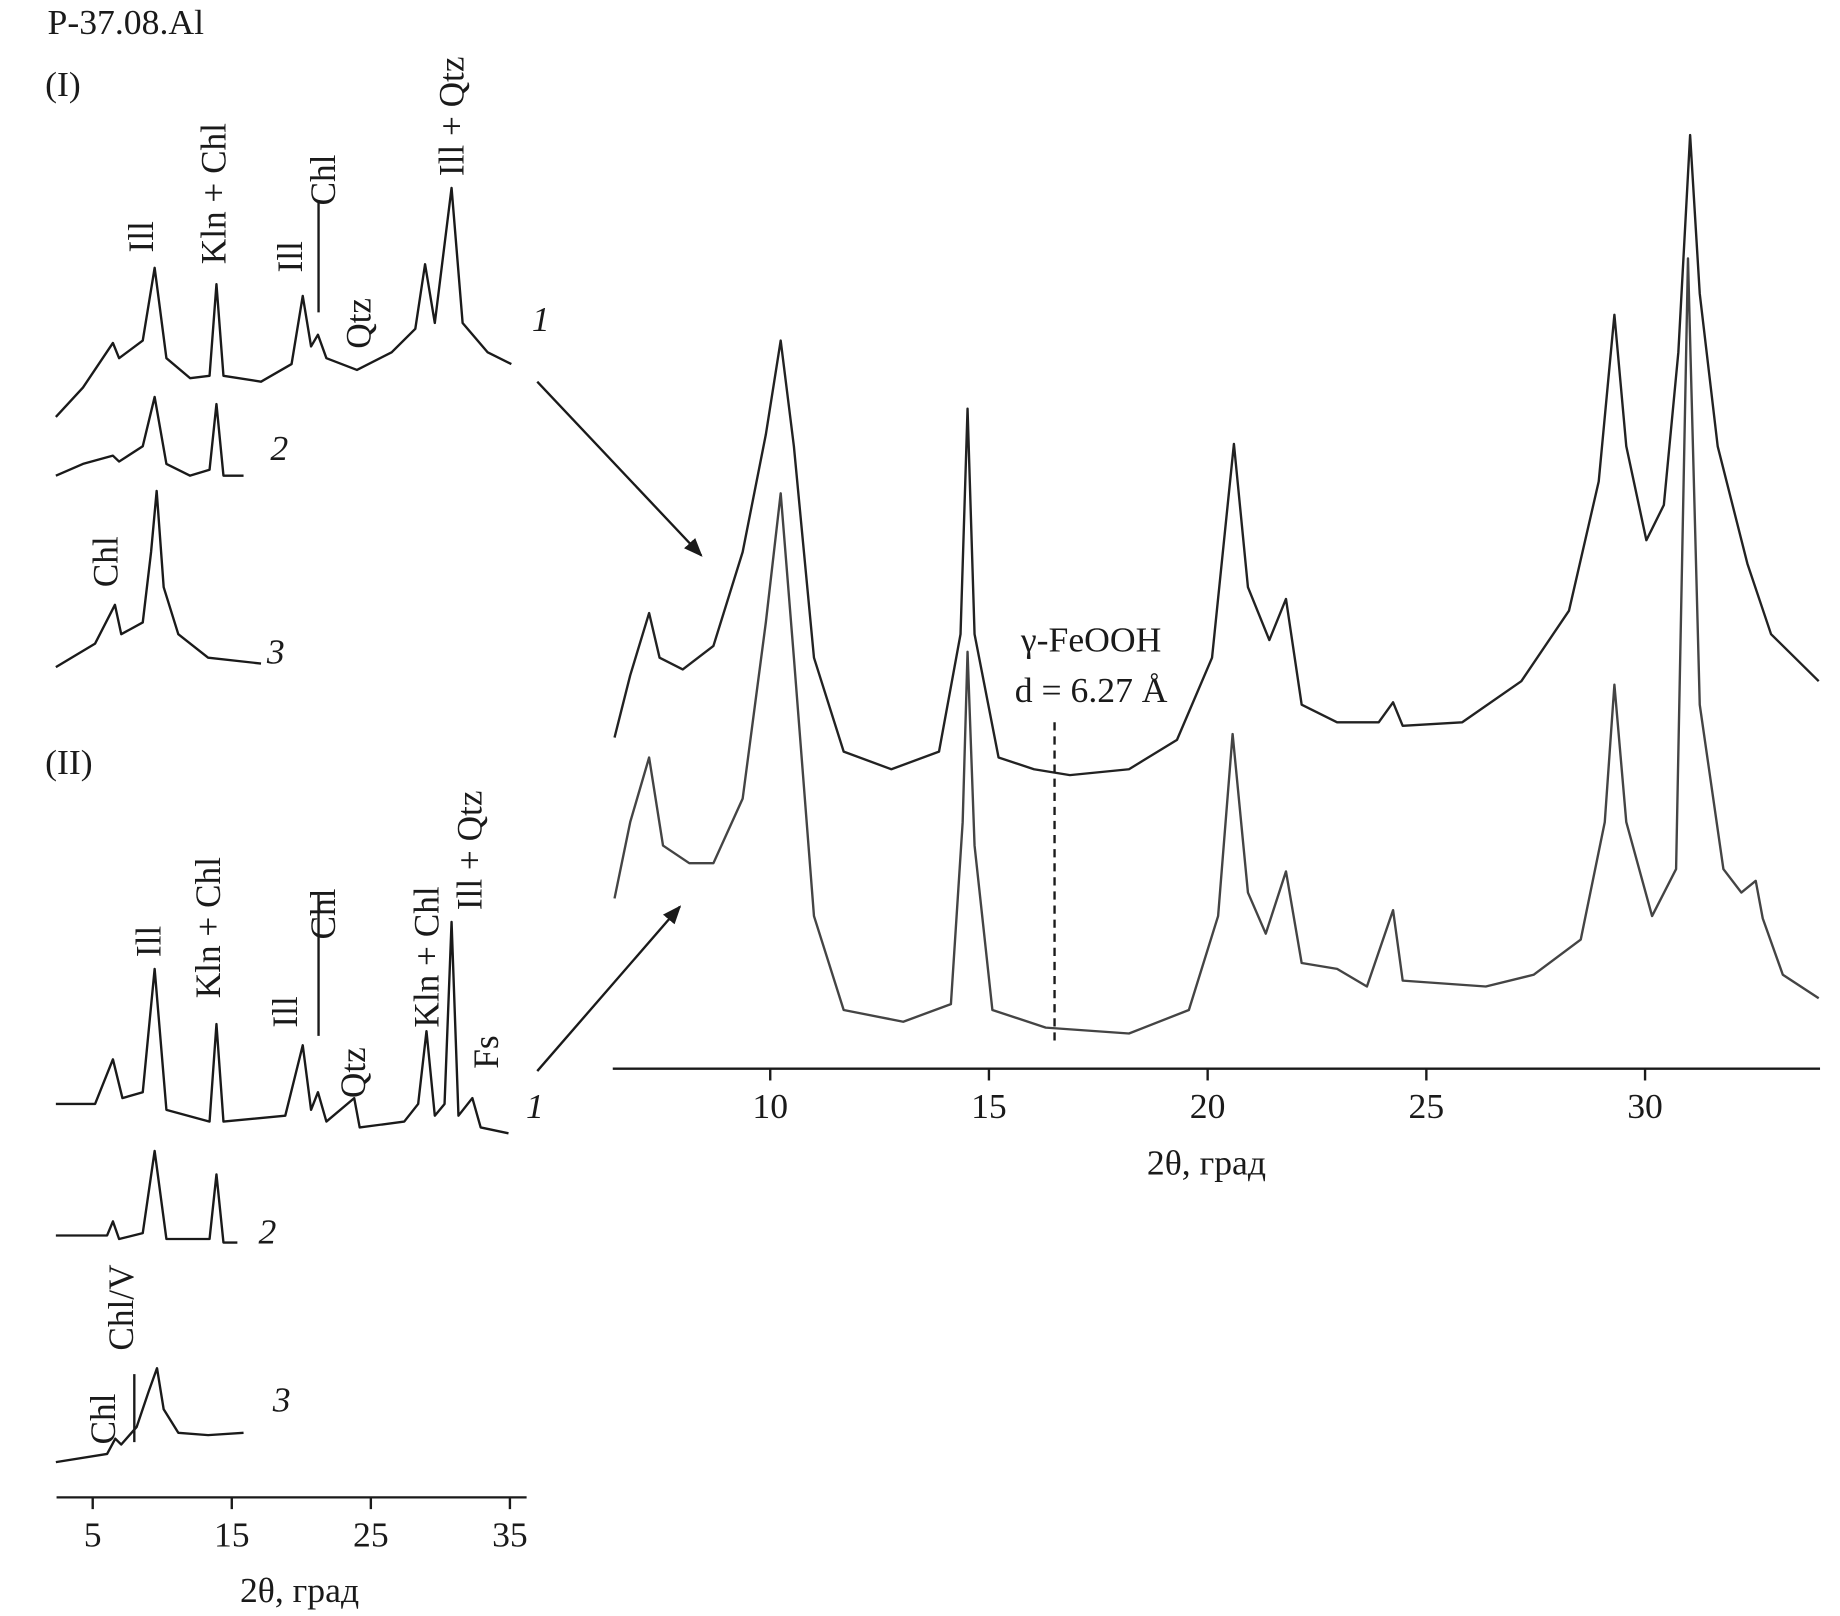  What do you see at coordinates (63, 84) in the screenshot?
I see `panel-label: (I)` at bounding box center [63, 84].